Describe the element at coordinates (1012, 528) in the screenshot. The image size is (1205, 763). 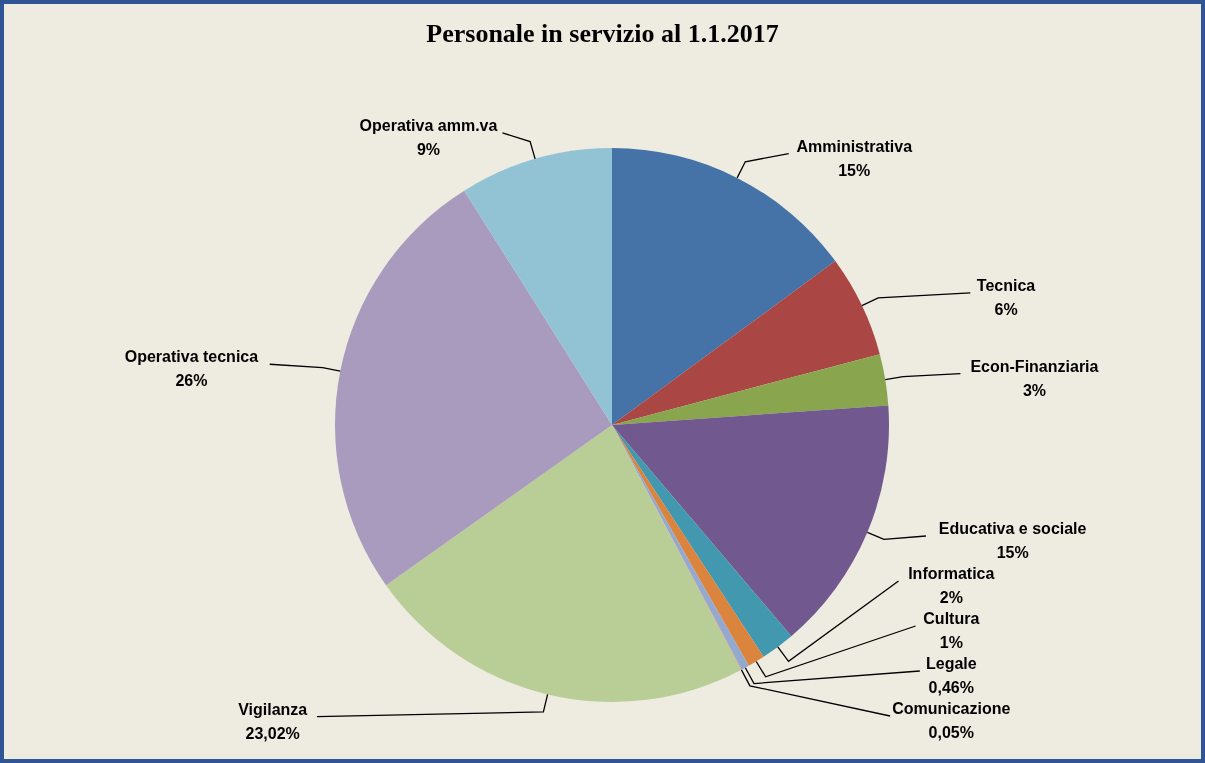
I see `slice-label: Educativa e sociale` at that location.